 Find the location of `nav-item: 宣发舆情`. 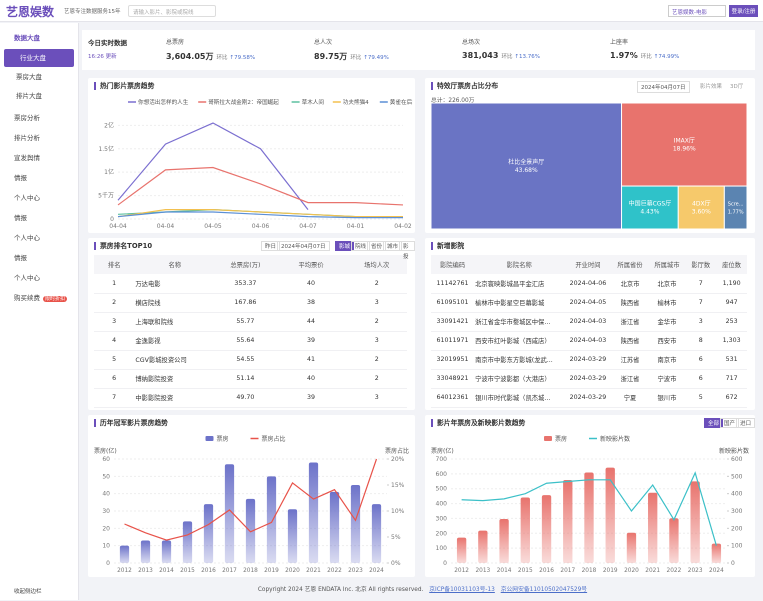

nav-item: 宣发舆情 is located at coordinates (27, 158).